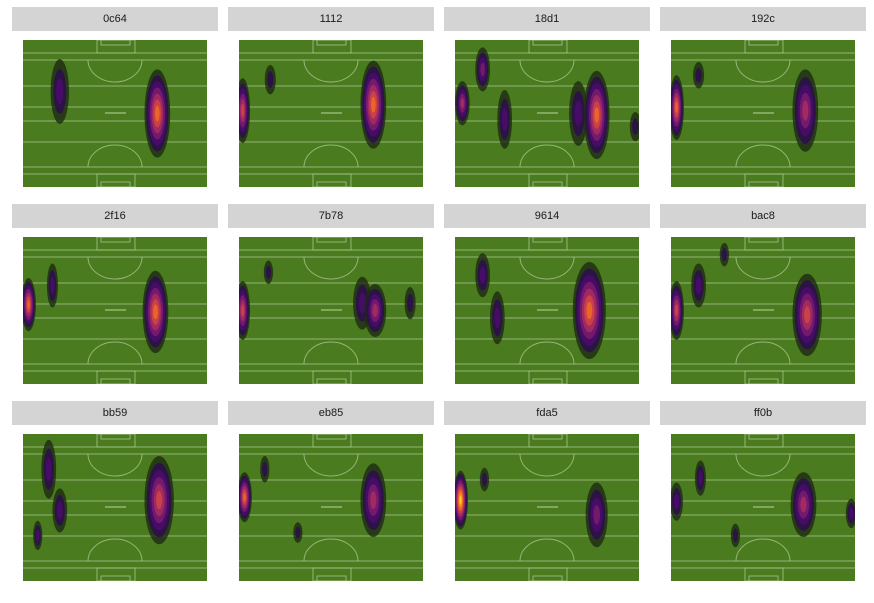  What do you see at coordinates (547, 216) in the screenshot?
I see `facet-strip-label: 9614` at bounding box center [547, 216].